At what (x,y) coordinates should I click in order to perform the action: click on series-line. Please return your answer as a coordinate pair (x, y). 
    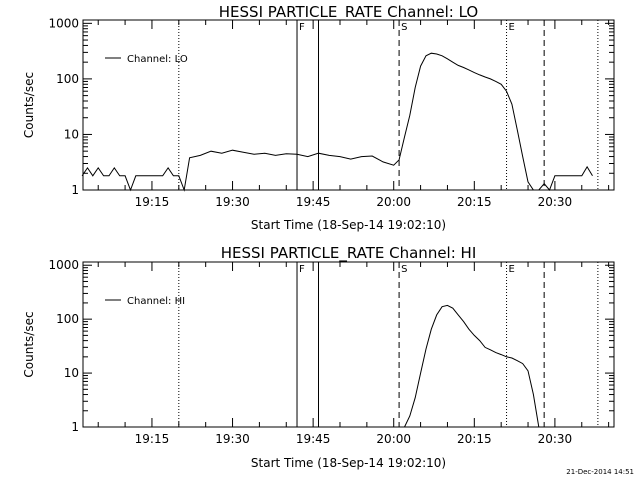
    Looking at the image, I should click on (472, 366).